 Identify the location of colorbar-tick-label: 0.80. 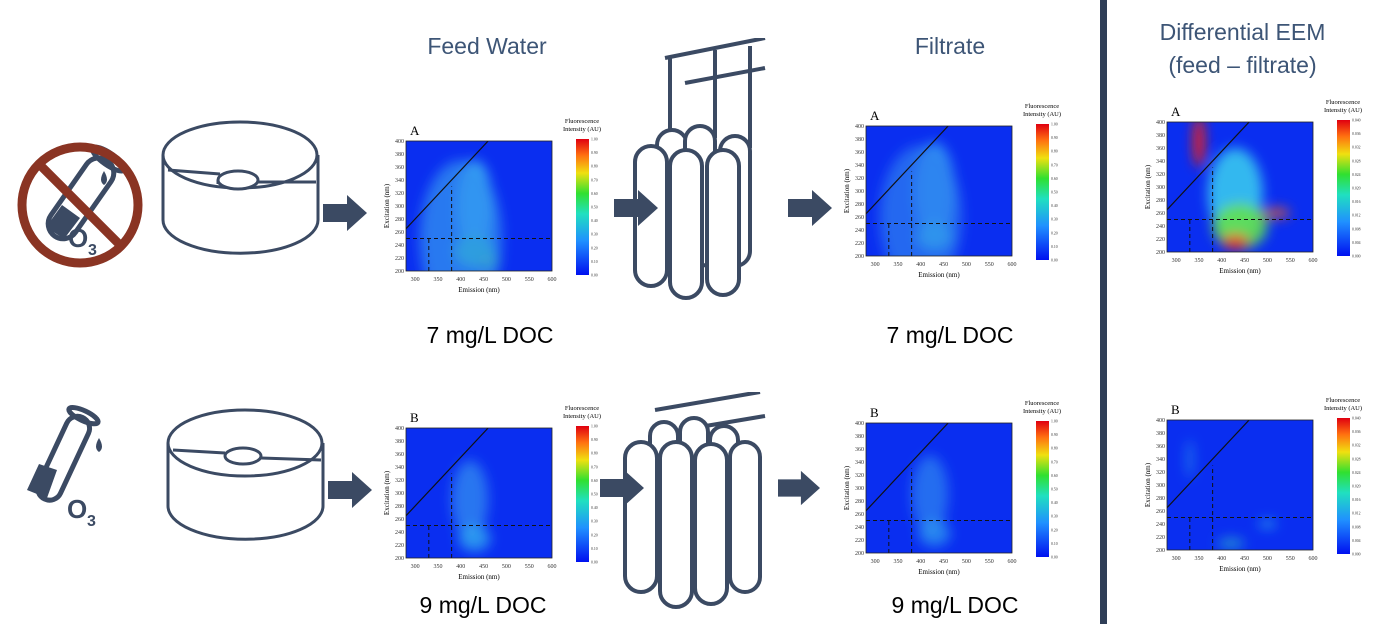
(594, 167).